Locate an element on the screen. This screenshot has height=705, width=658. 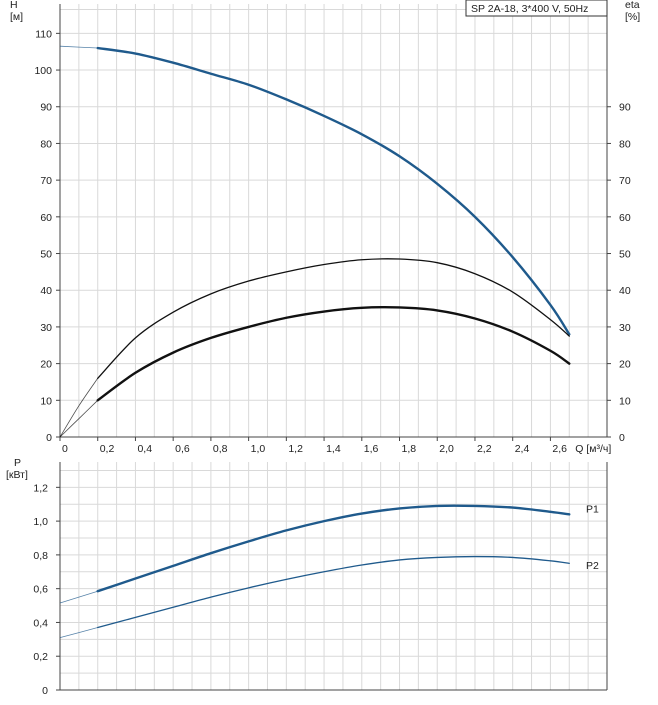
efficiency-curve-thick-extension is located at coordinates (79, 419).